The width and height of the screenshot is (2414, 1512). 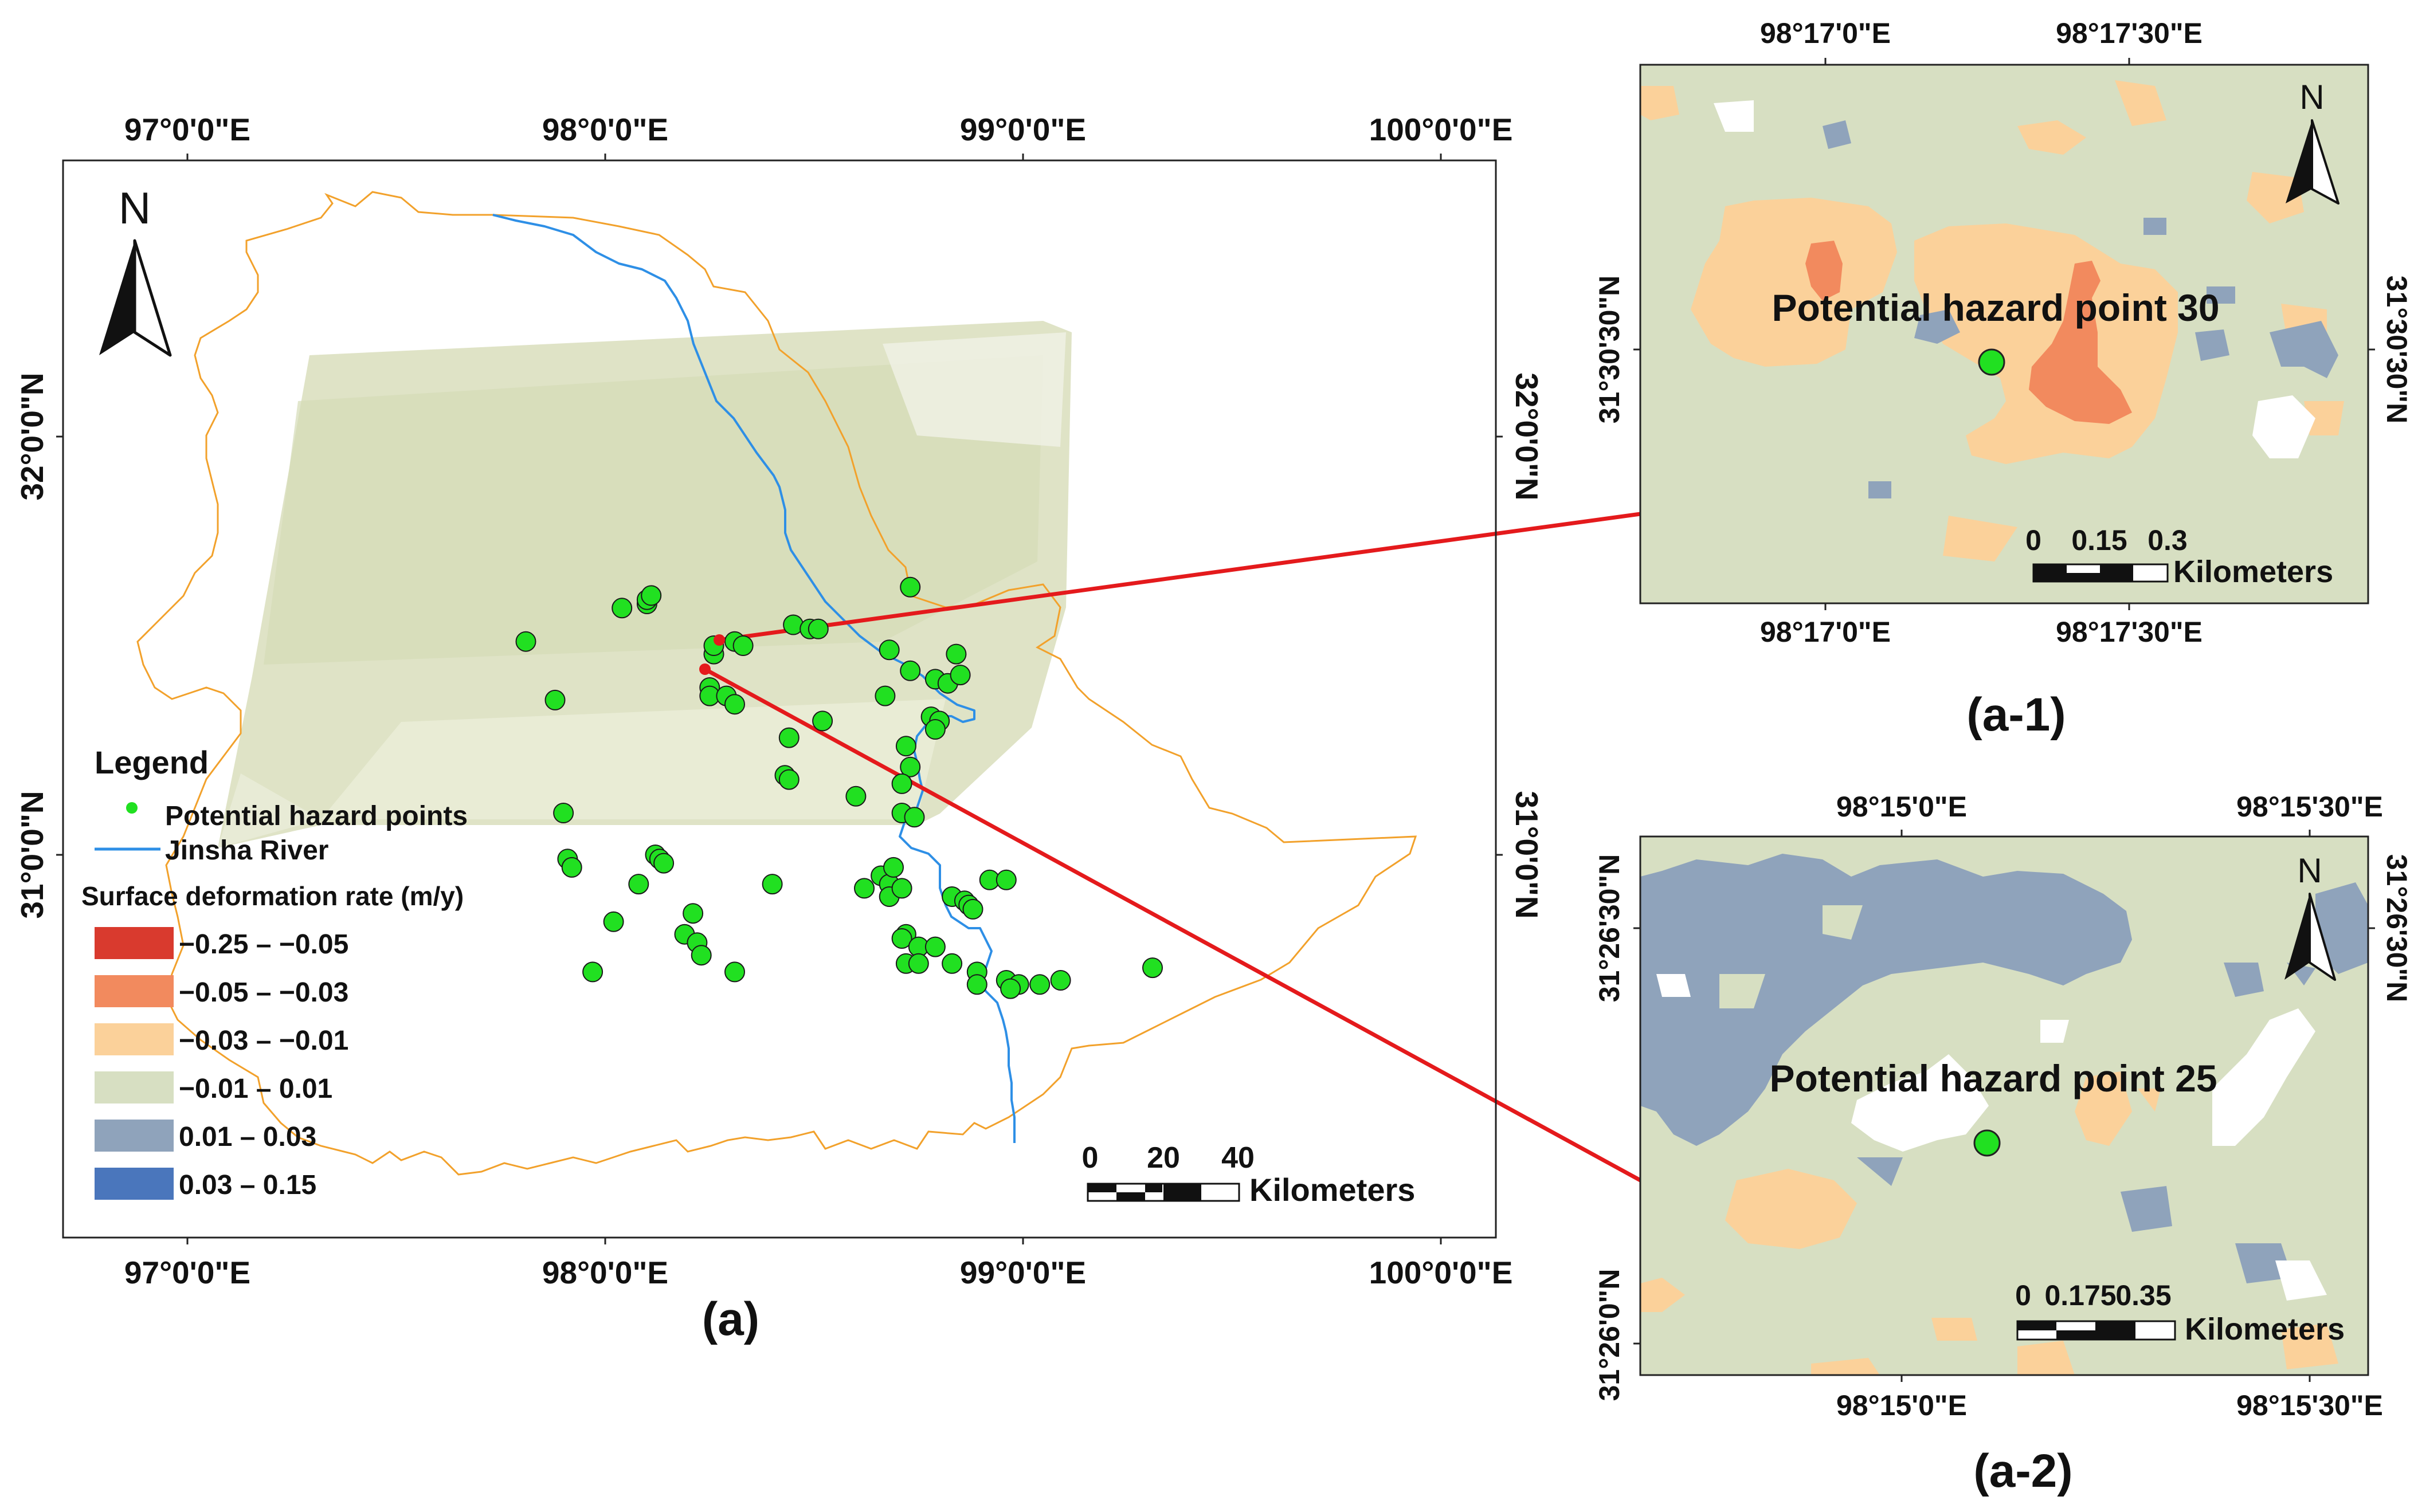 I want to click on inset-a1-scale-number-1: 0.15, so click(x=2099, y=540).